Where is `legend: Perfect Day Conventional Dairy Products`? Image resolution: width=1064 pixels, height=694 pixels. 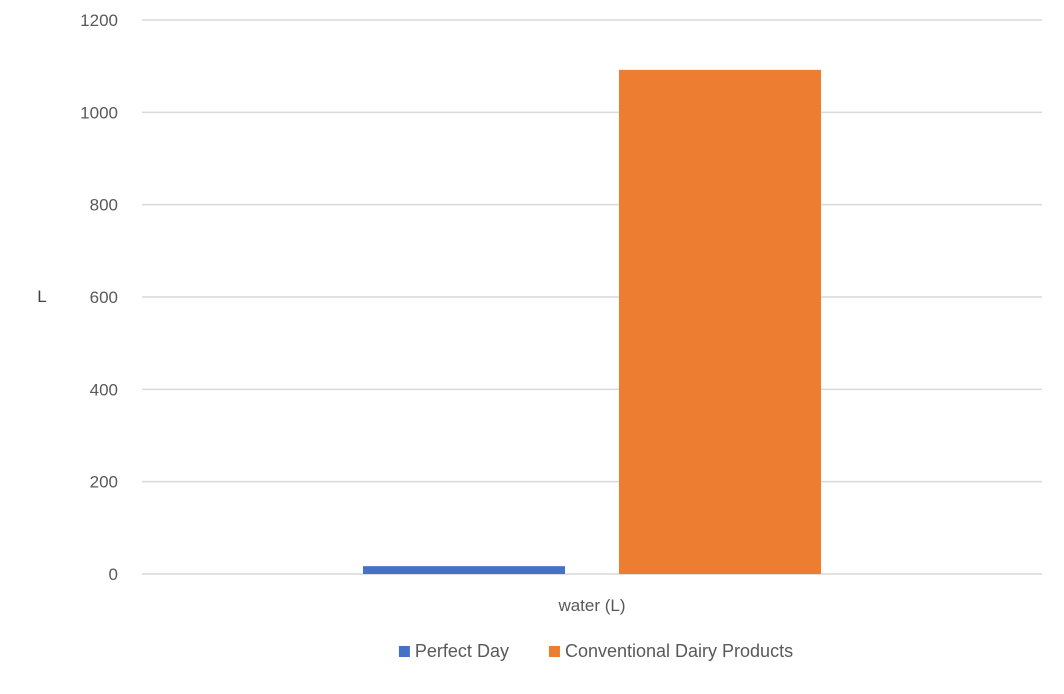
legend: Perfect Day Conventional Dairy Products is located at coordinates (595, 651).